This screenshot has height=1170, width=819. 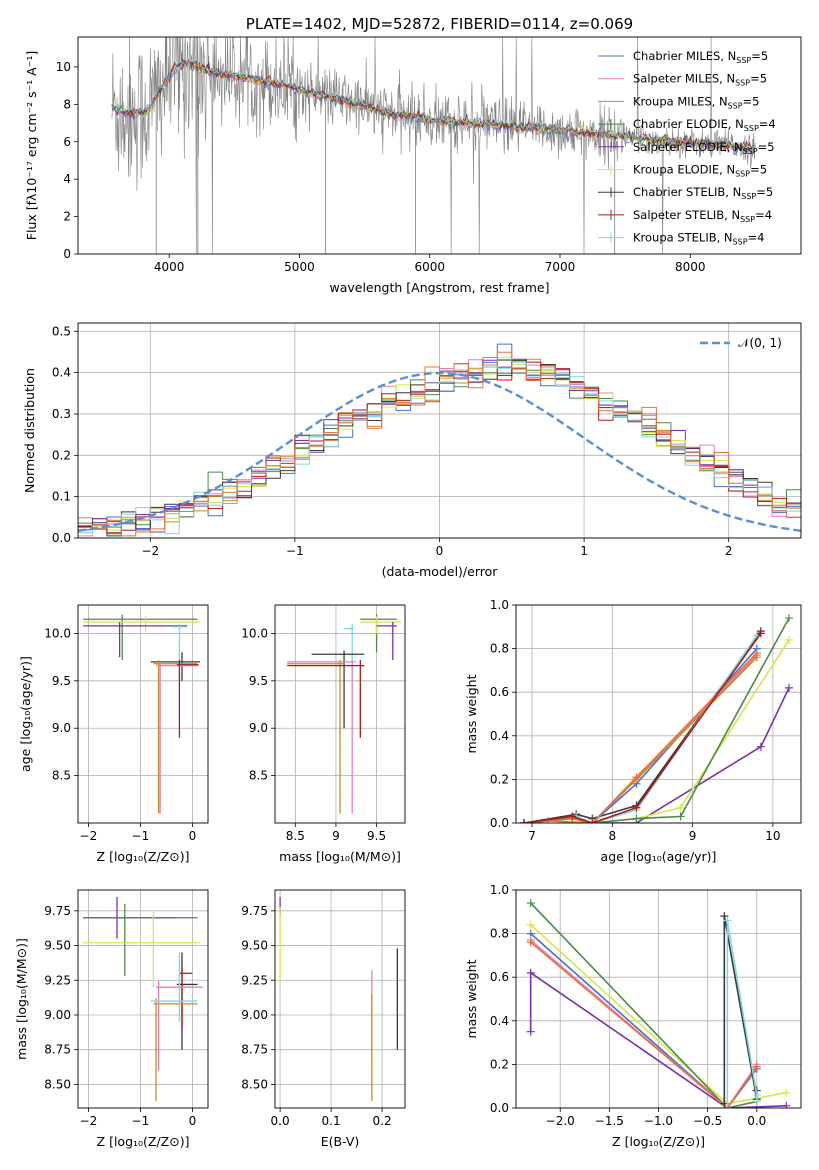 What do you see at coordinates (57, 980) in the screenshot?
I see `y-tick-label: 9.25` at bounding box center [57, 980].